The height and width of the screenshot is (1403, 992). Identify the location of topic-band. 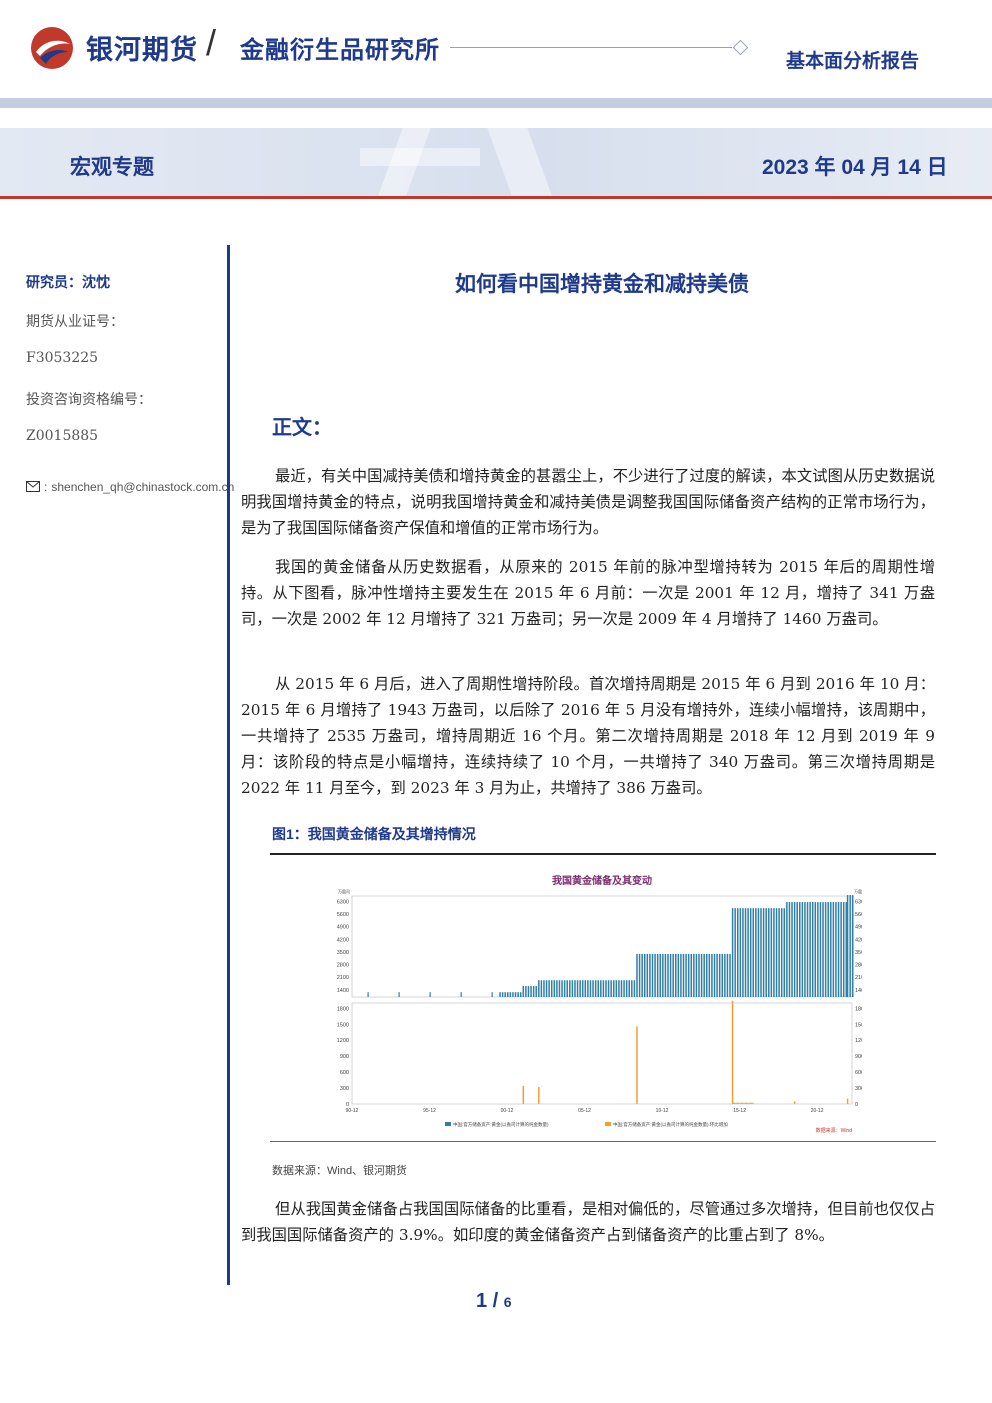
(496, 162).